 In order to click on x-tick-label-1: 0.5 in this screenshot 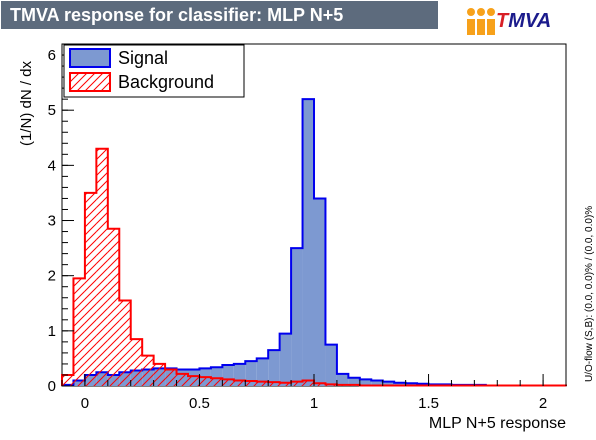, I will do `click(199, 403)`.